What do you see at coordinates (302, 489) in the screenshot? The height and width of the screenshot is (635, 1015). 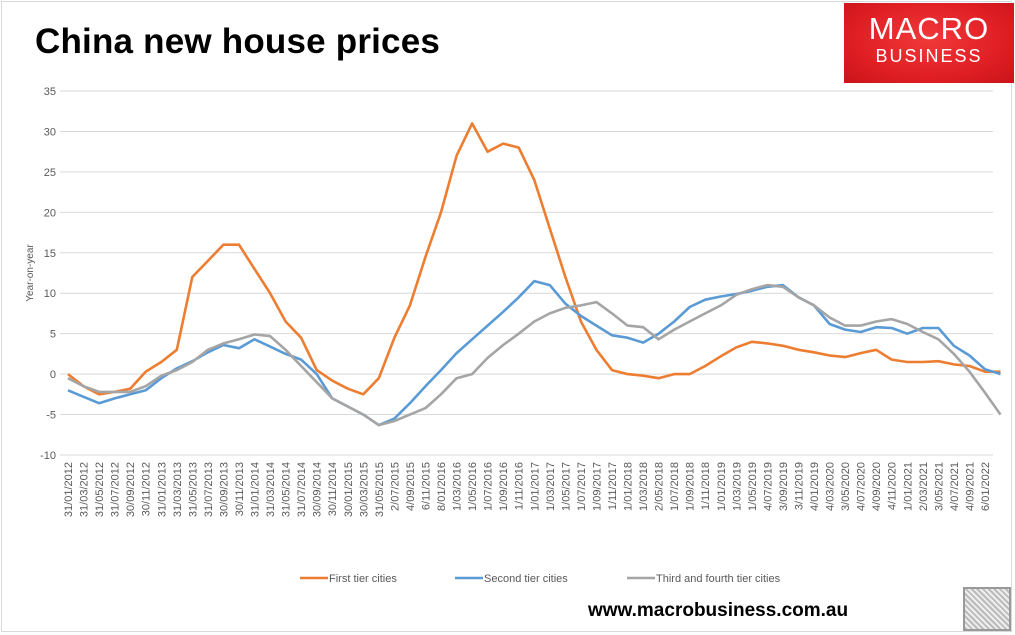 I see `x-tick-label: 31/07/2014` at bounding box center [302, 489].